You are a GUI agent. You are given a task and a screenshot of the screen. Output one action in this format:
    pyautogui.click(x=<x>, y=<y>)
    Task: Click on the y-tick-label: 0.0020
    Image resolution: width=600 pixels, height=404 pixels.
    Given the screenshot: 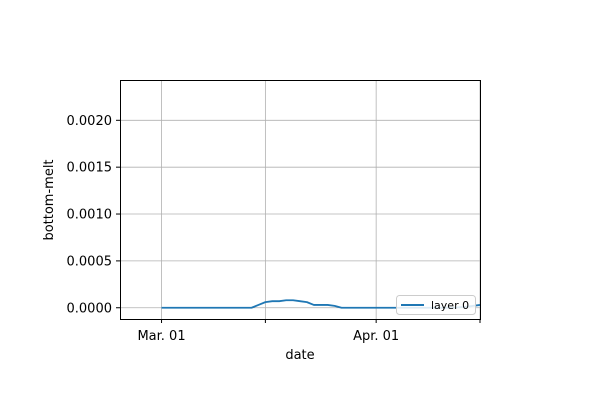 What is the action you would take?
    pyautogui.click(x=90, y=121)
    